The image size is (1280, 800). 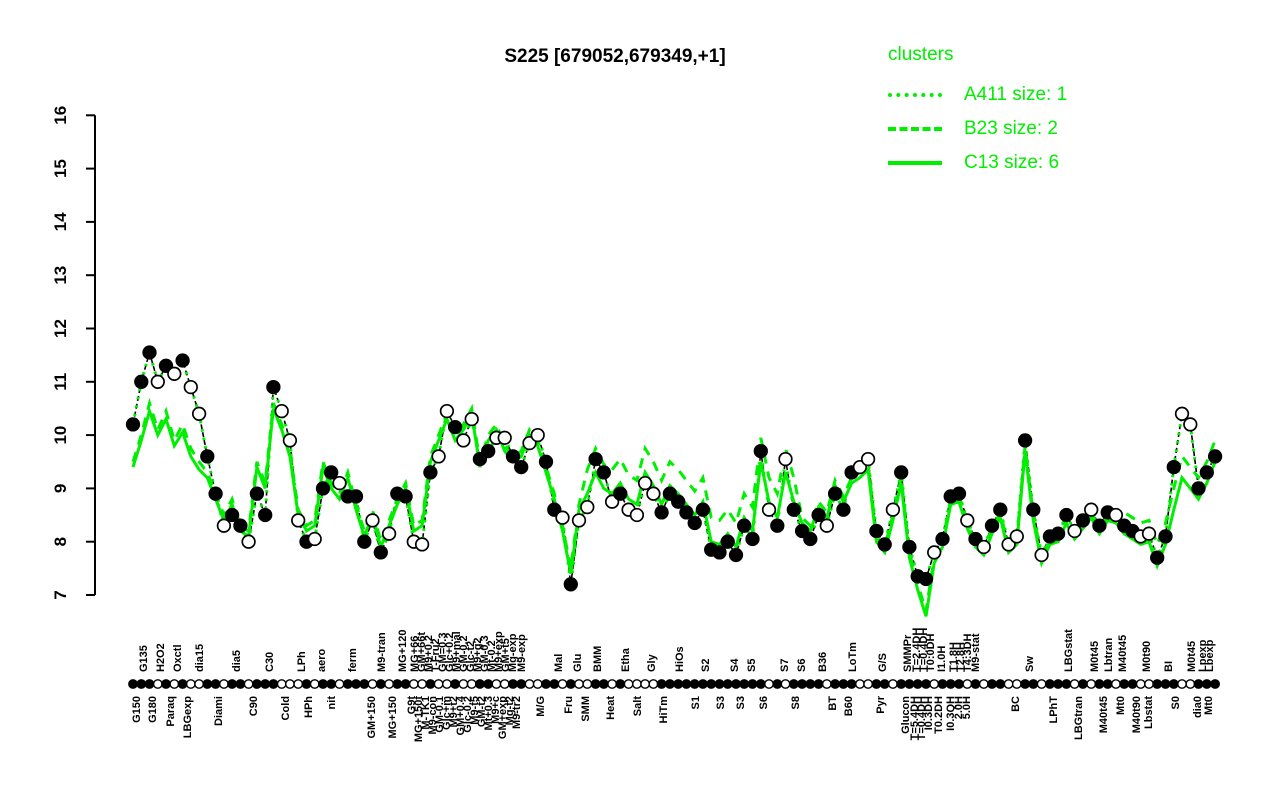 I want to click on x-label: Glc+m, so click(x=447, y=713).